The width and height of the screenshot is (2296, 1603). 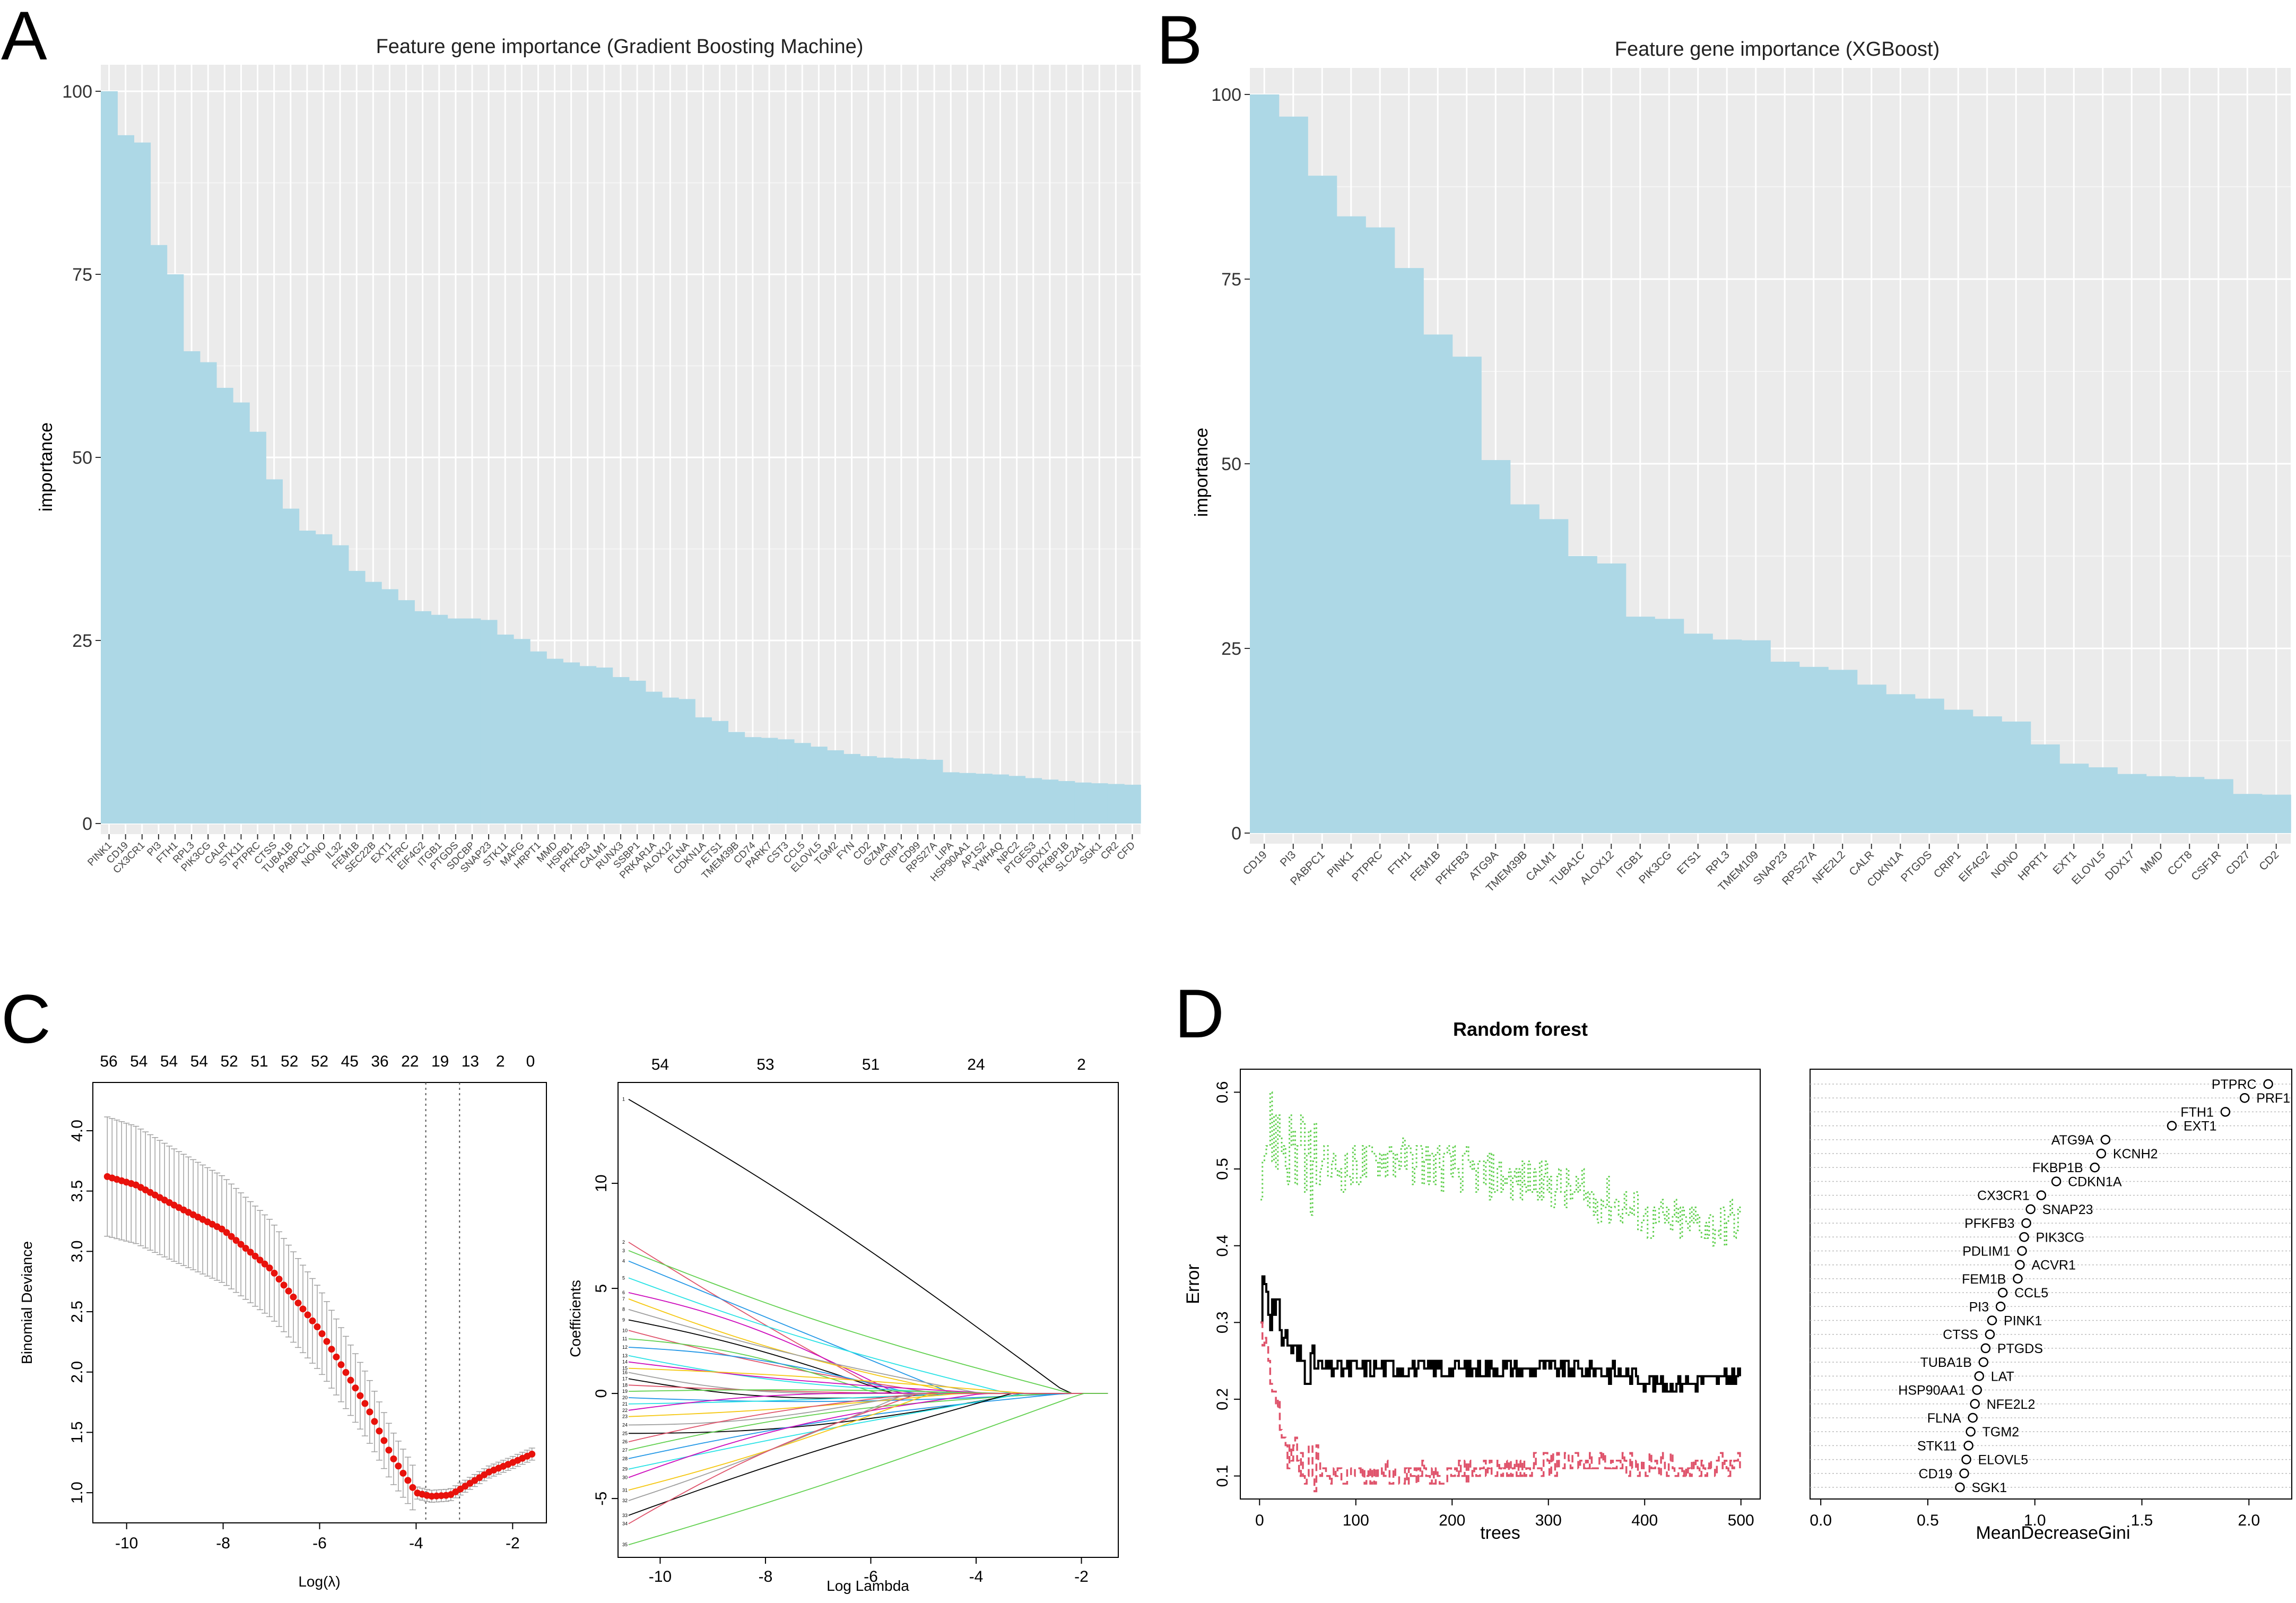 What do you see at coordinates (2269, 860) in the screenshot?
I see `b-xtick-label: CD2` at bounding box center [2269, 860].